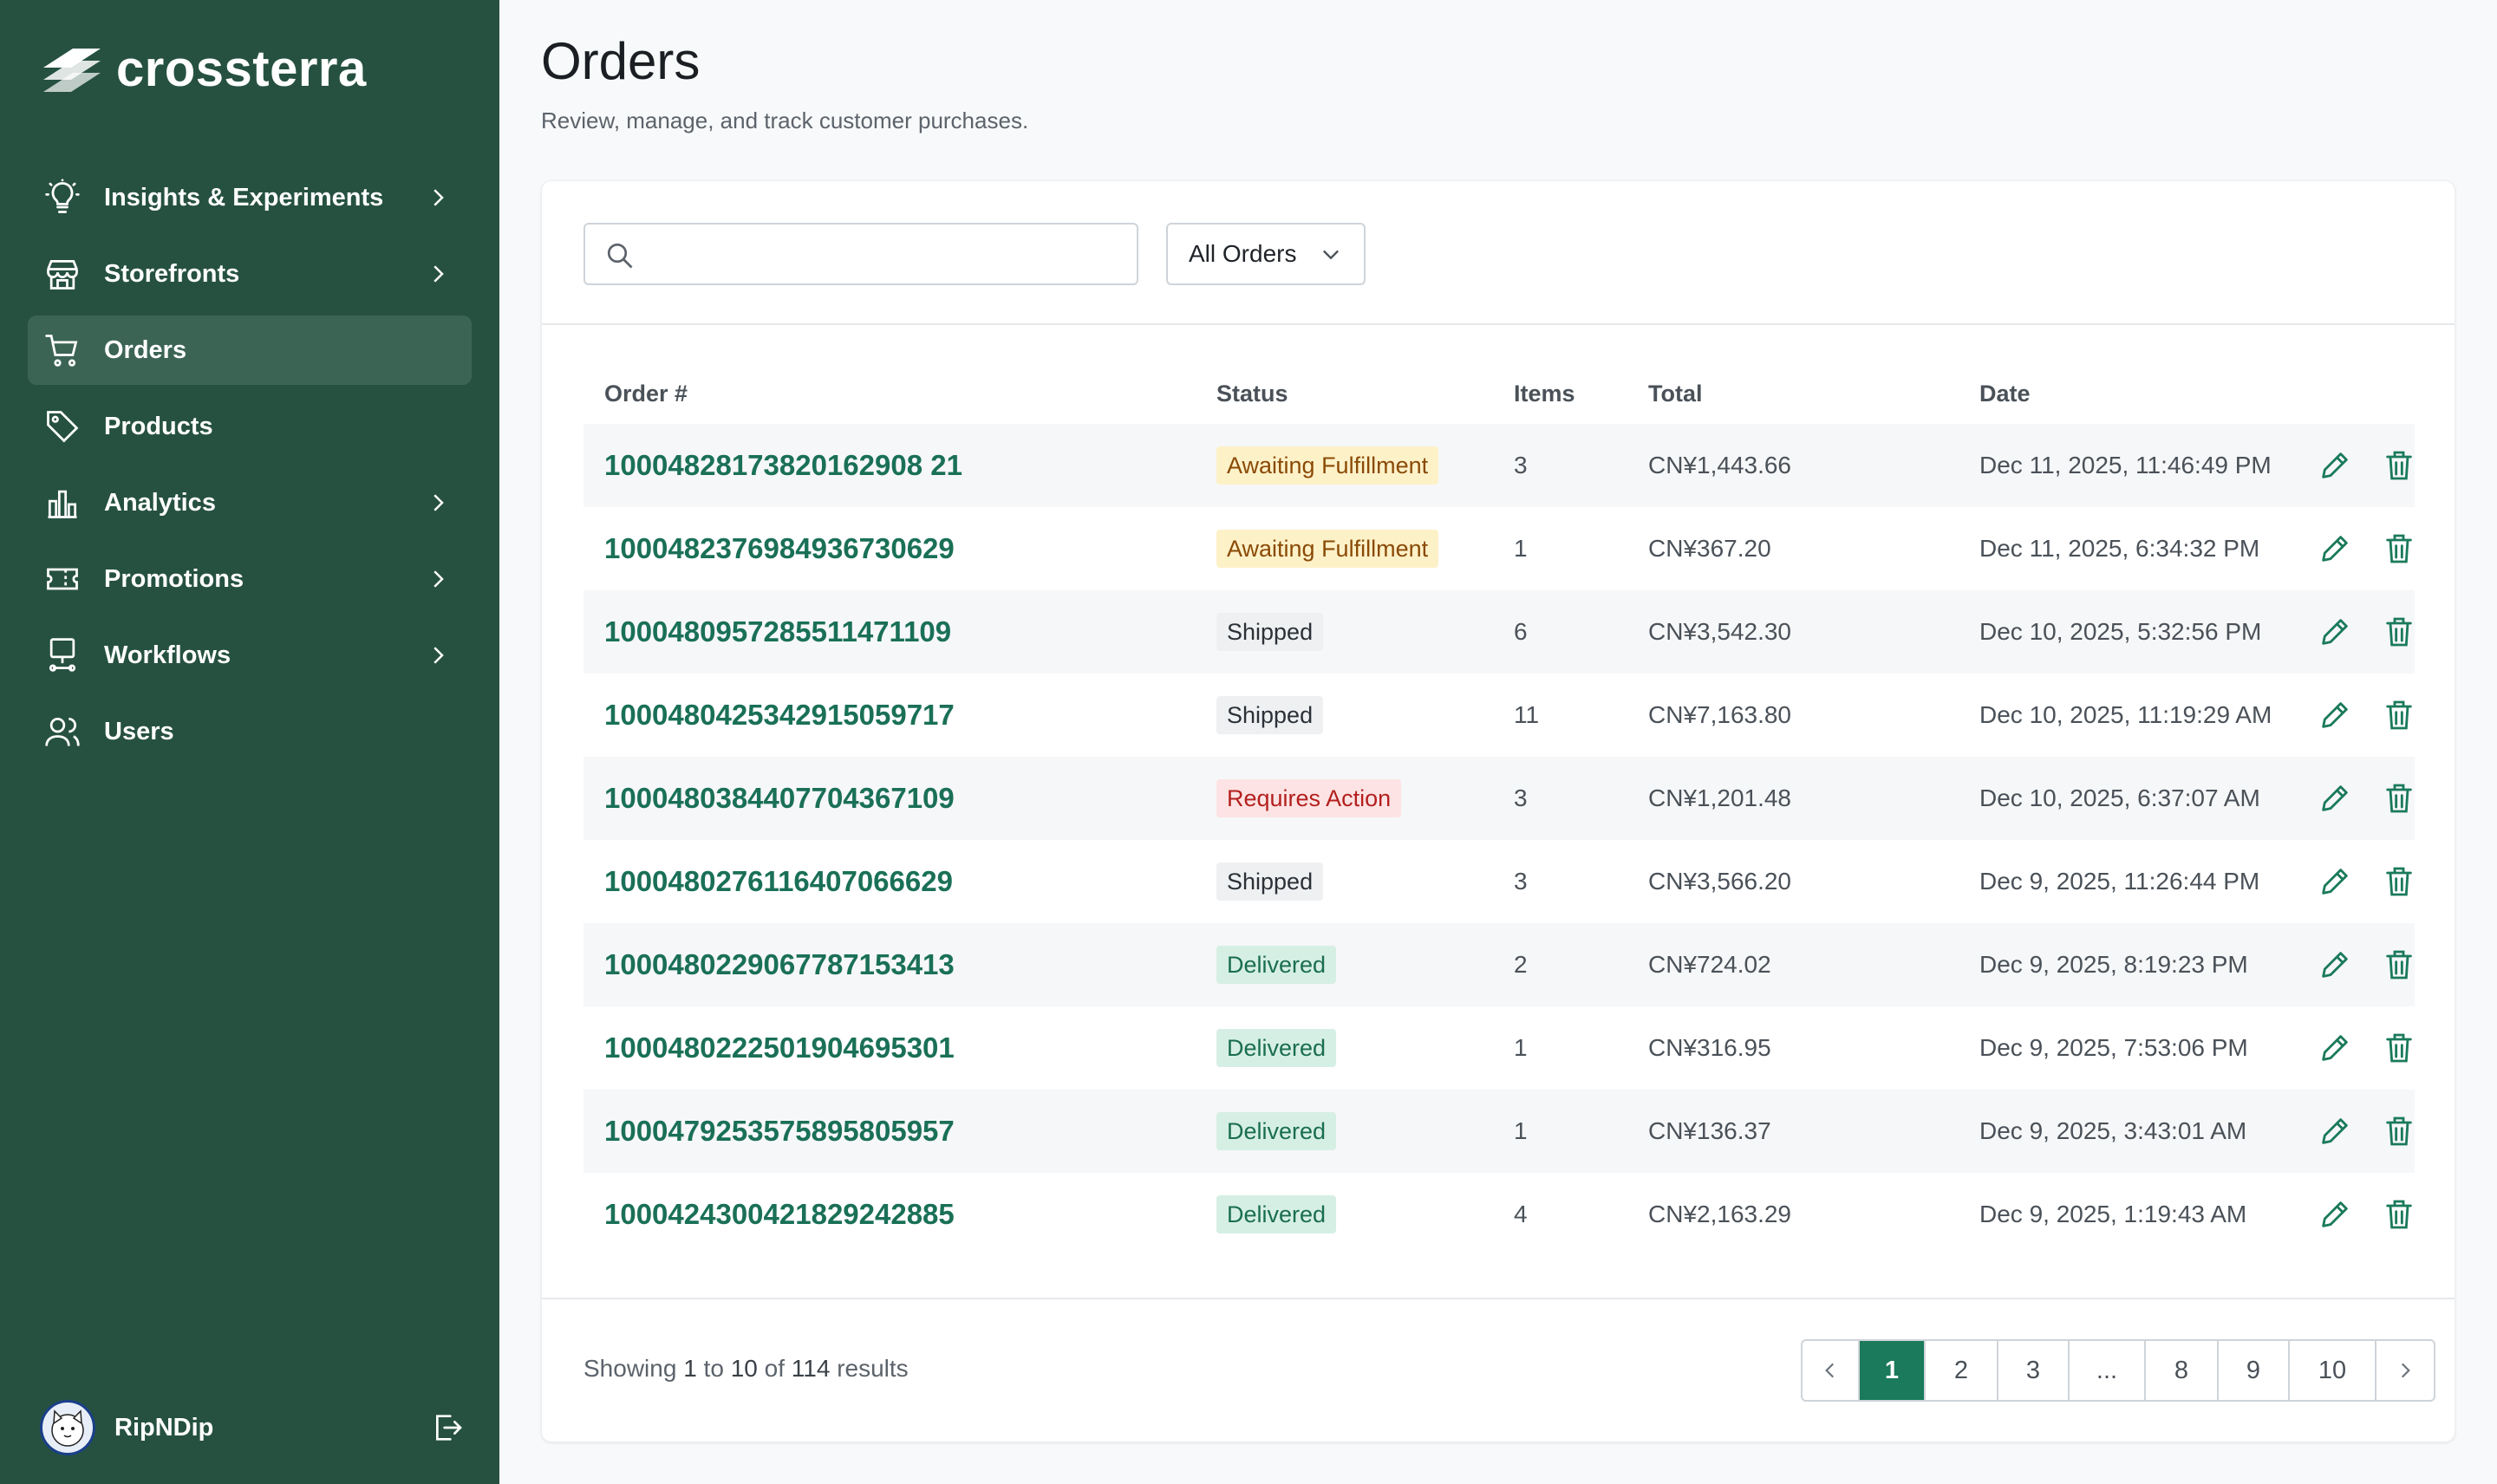 The width and height of the screenshot is (2497, 1484). Describe the element at coordinates (1252, 394) in the screenshot. I see `header-status: Status` at that location.